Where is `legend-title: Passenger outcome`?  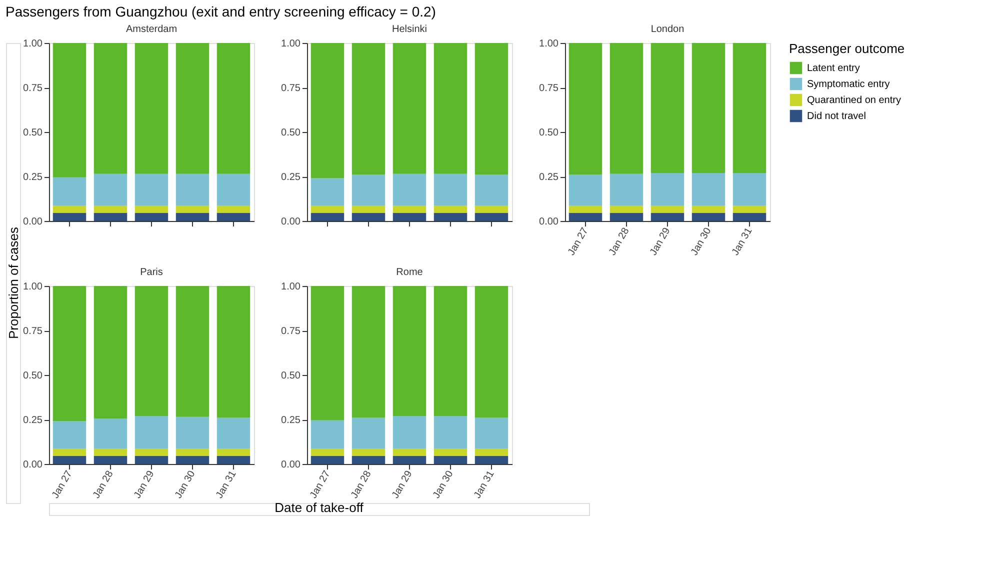 legend-title: Passenger outcome is located at coordinates (847, 48).